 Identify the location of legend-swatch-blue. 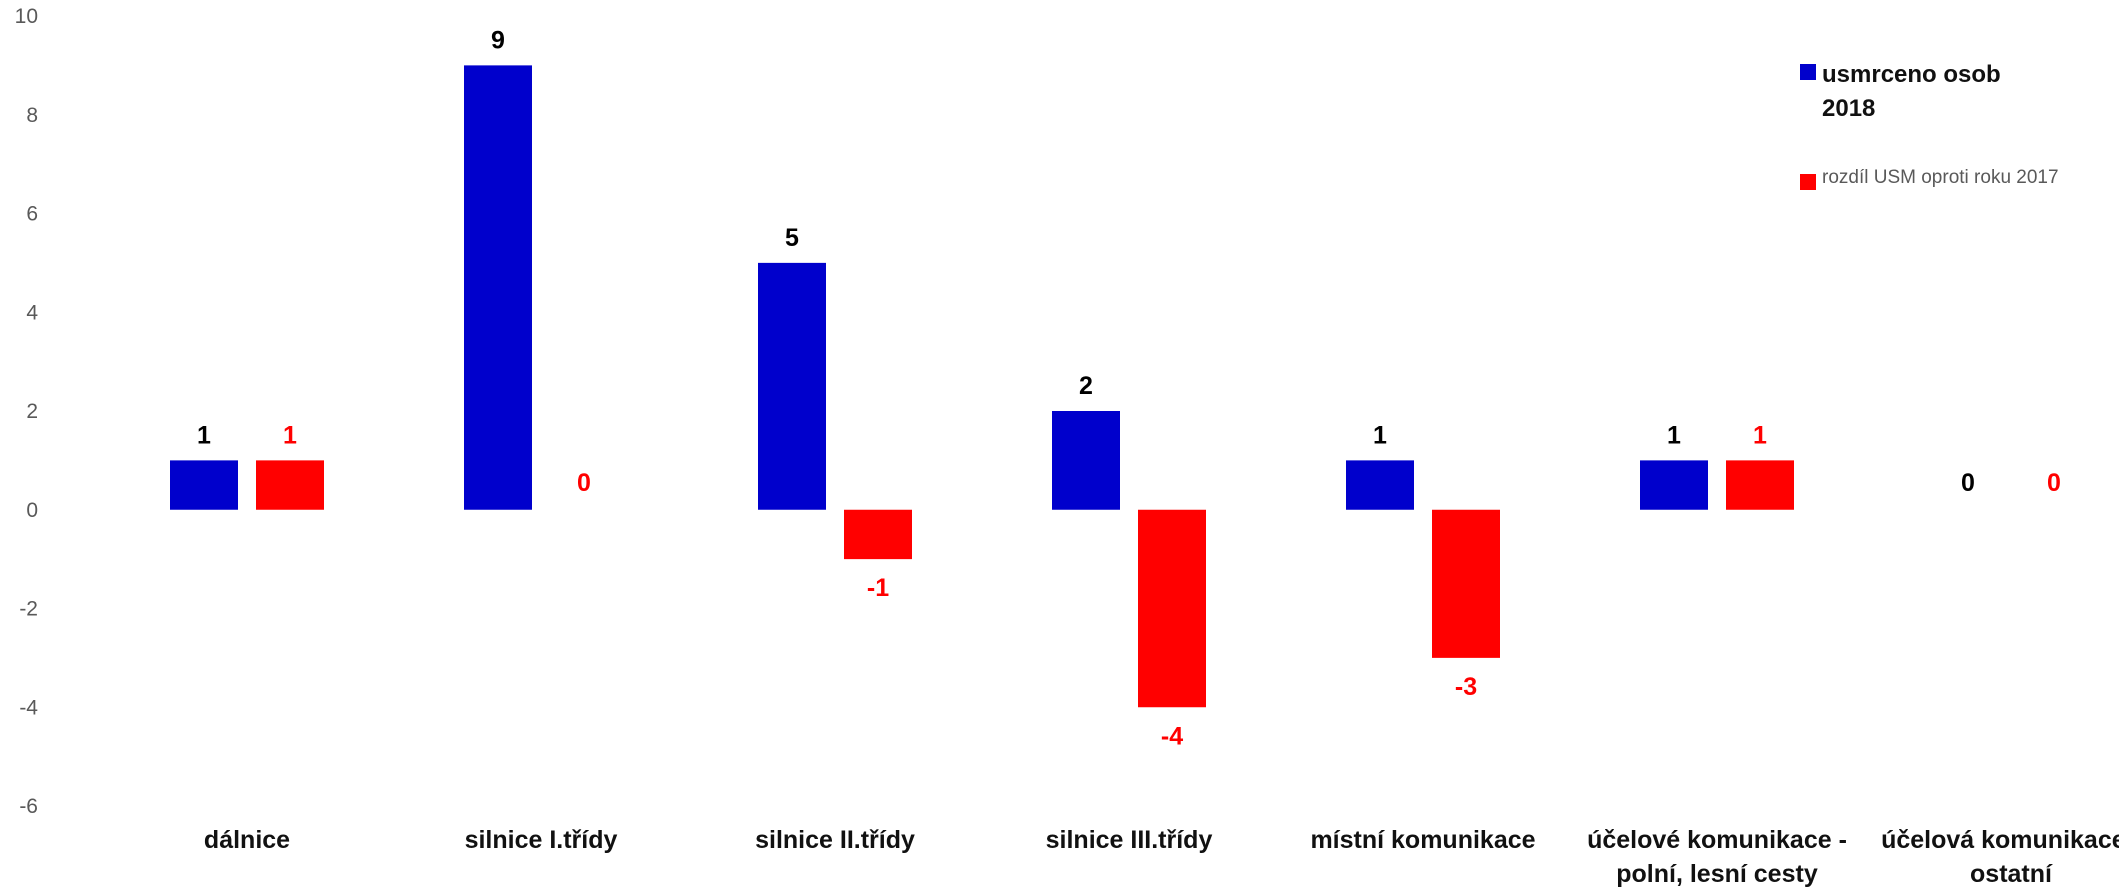
(1808, 72).